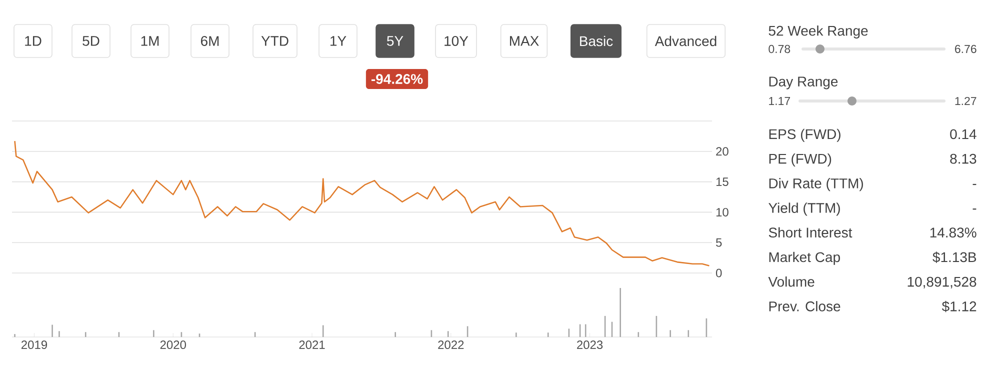 This screenshot has height=379, width=1000. I want to click on text: -94.26%, so click(397, 79).